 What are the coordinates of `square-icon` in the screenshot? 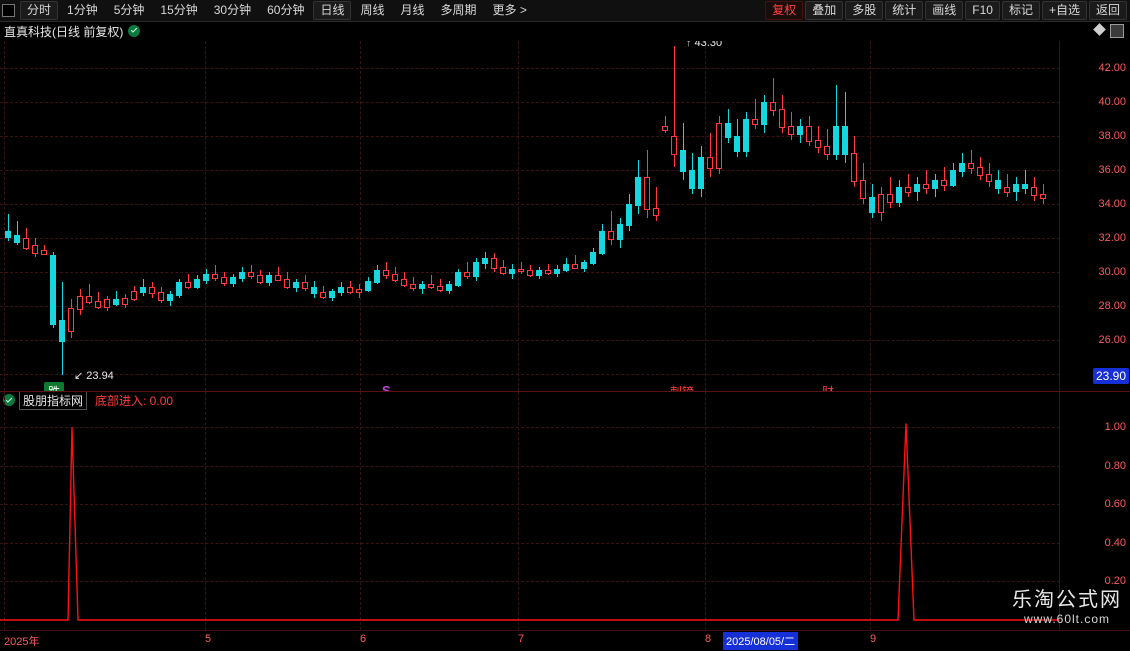 It's located at (8, 10).